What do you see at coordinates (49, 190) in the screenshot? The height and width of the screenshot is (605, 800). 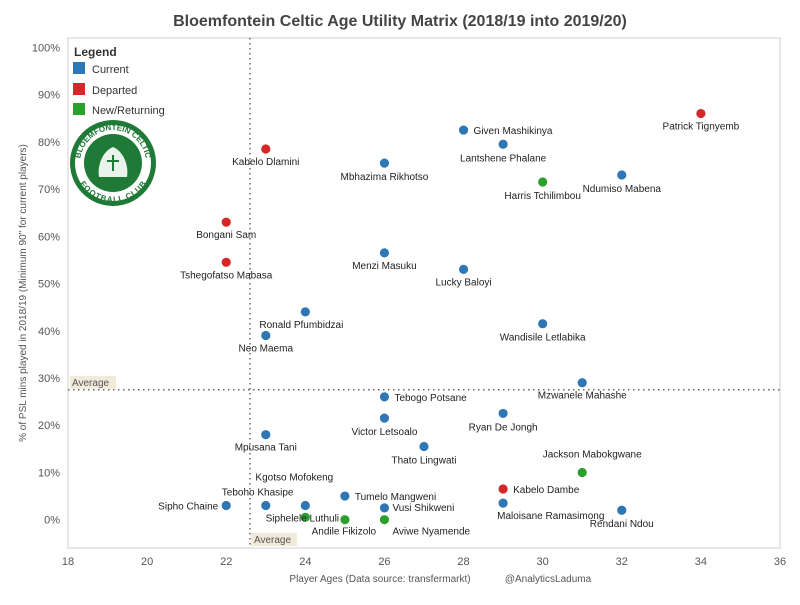 I see `y-tick-label: 70%` at bounding box center [49, 190].